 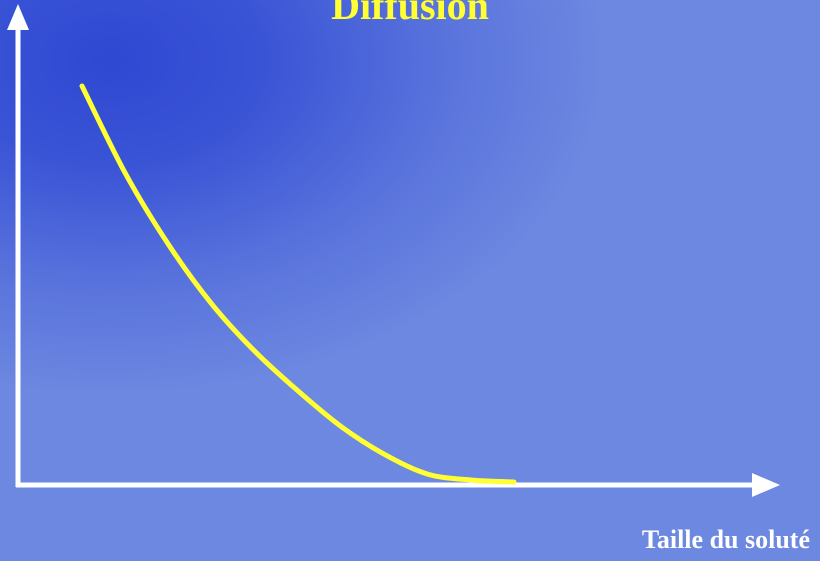 What do you see at coordinates (18, 17) in the screenshot?
I see `y-axis-arrow` at bounding box center [18, 17].